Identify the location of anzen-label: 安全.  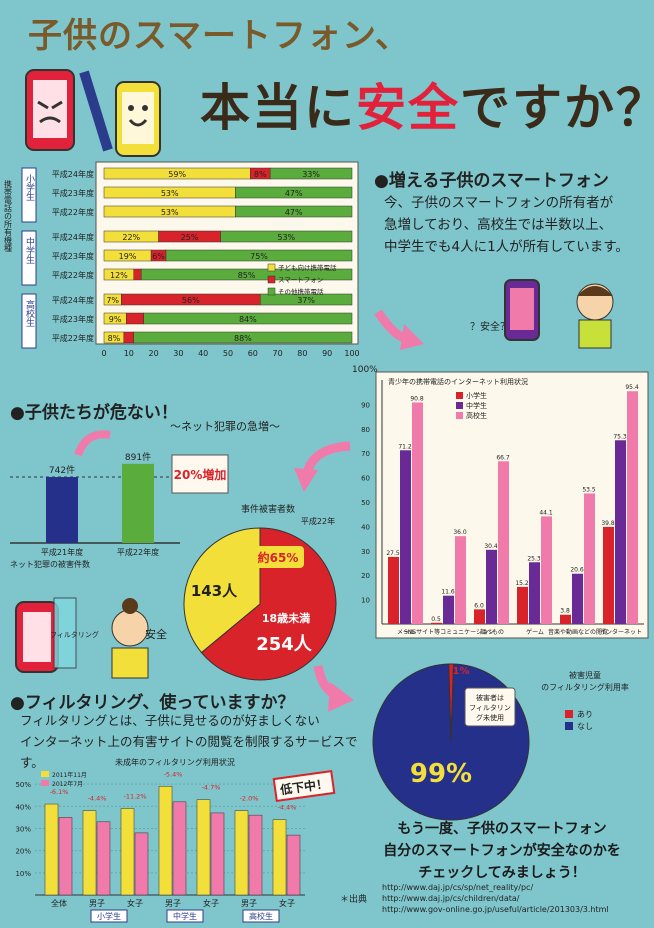
(156, 634).